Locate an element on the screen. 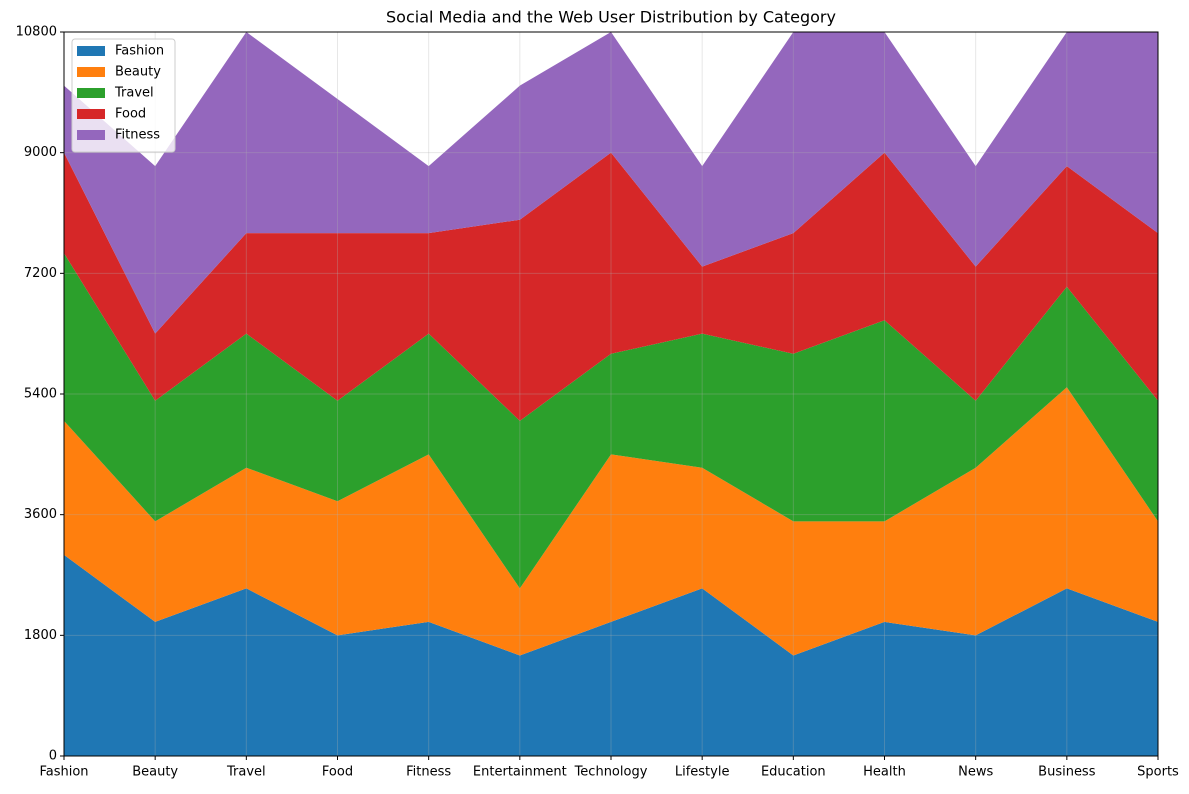 This screenshot has height=794, width=1189. y-tick-label: 1800 is located at coordinates (40, 635).